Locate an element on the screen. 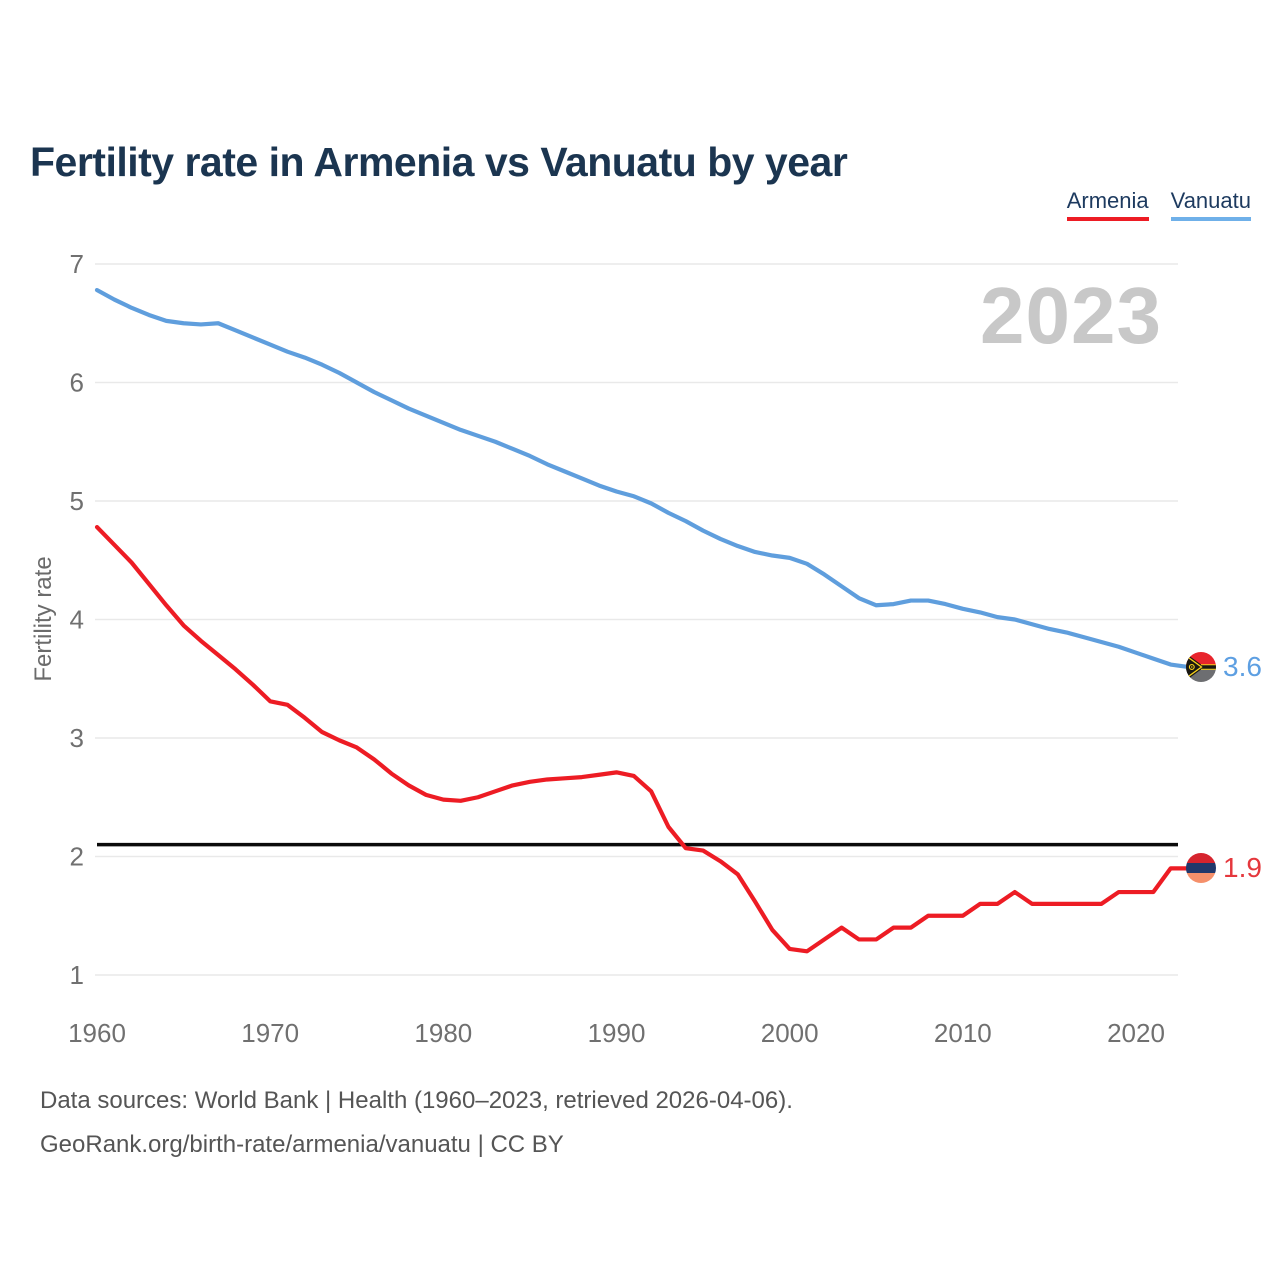  vanuatu-end-value: 3.6 is located at coordinates (1242, 666).